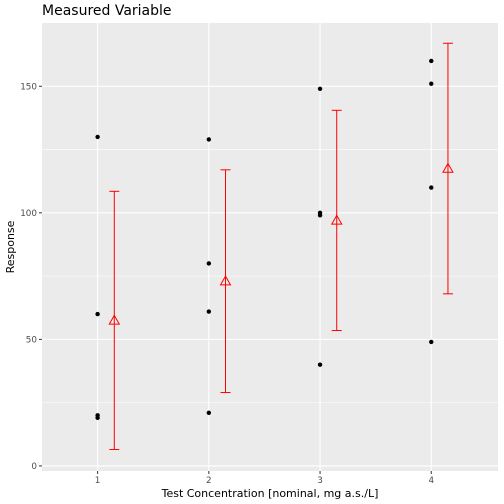 This screenshot has width=504, height=504. Describe the element at coordinates (107, 11) in the screenshot. I see `chart-title: Measured Variable` at that location.